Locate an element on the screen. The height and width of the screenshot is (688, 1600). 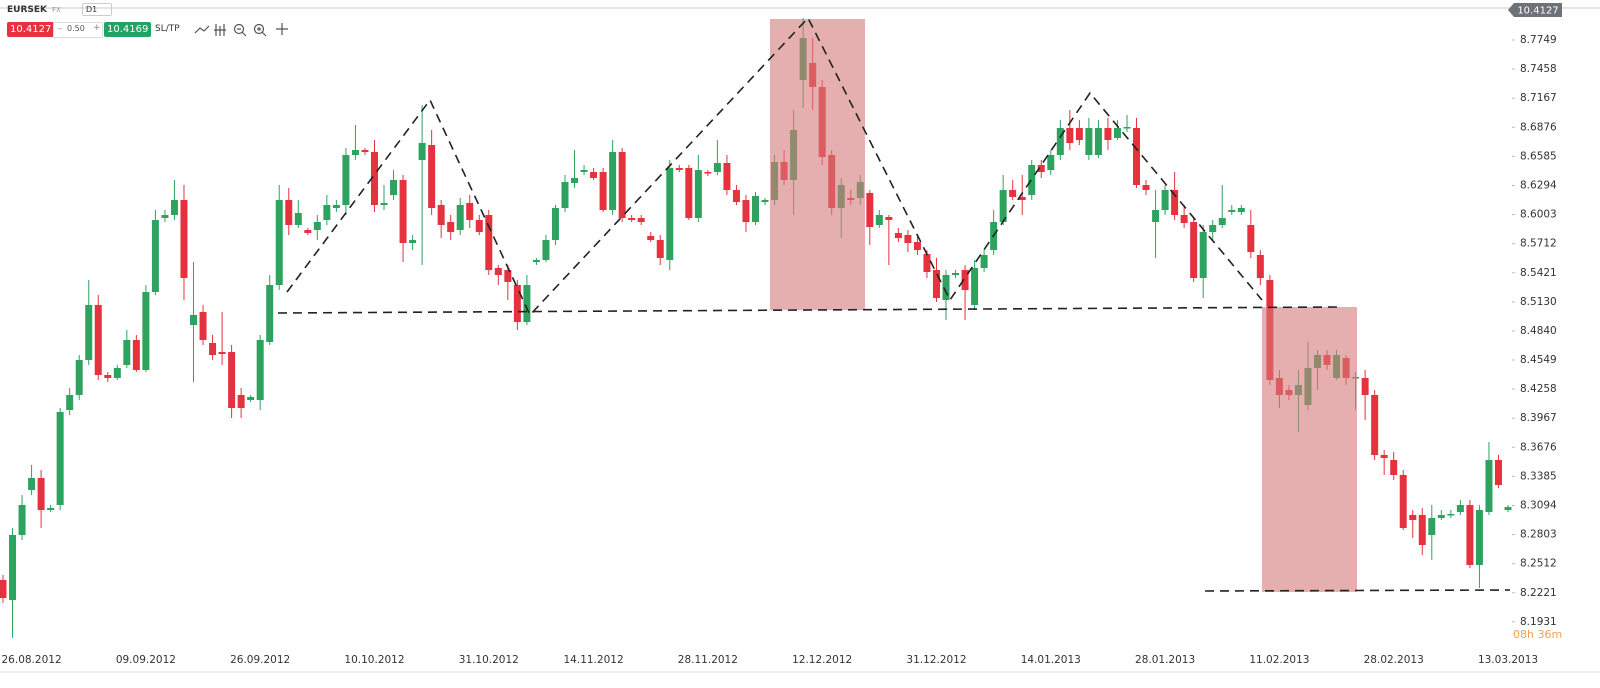
x-tick-label: 26.09.2012 is located at coordinates (260, 660).